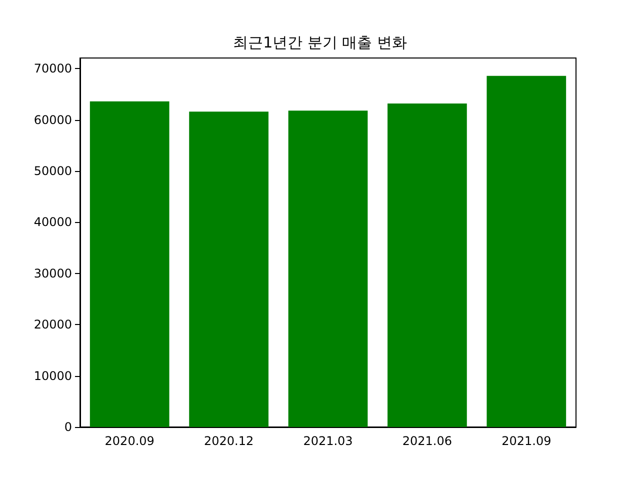  I want to click on y-tick-label: 20000, so click(53, 325).